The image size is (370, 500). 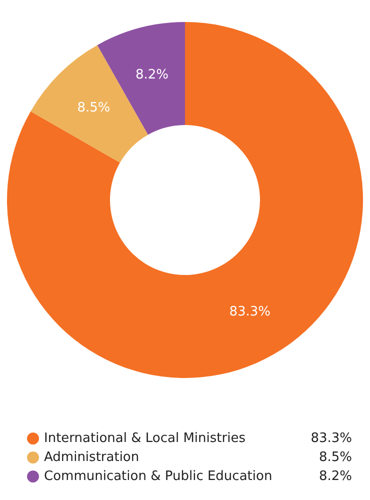 What do you see at coordinates (335, 457) in the screenshot?
I see `text: 8.5%` at bounding box center [335, 457].